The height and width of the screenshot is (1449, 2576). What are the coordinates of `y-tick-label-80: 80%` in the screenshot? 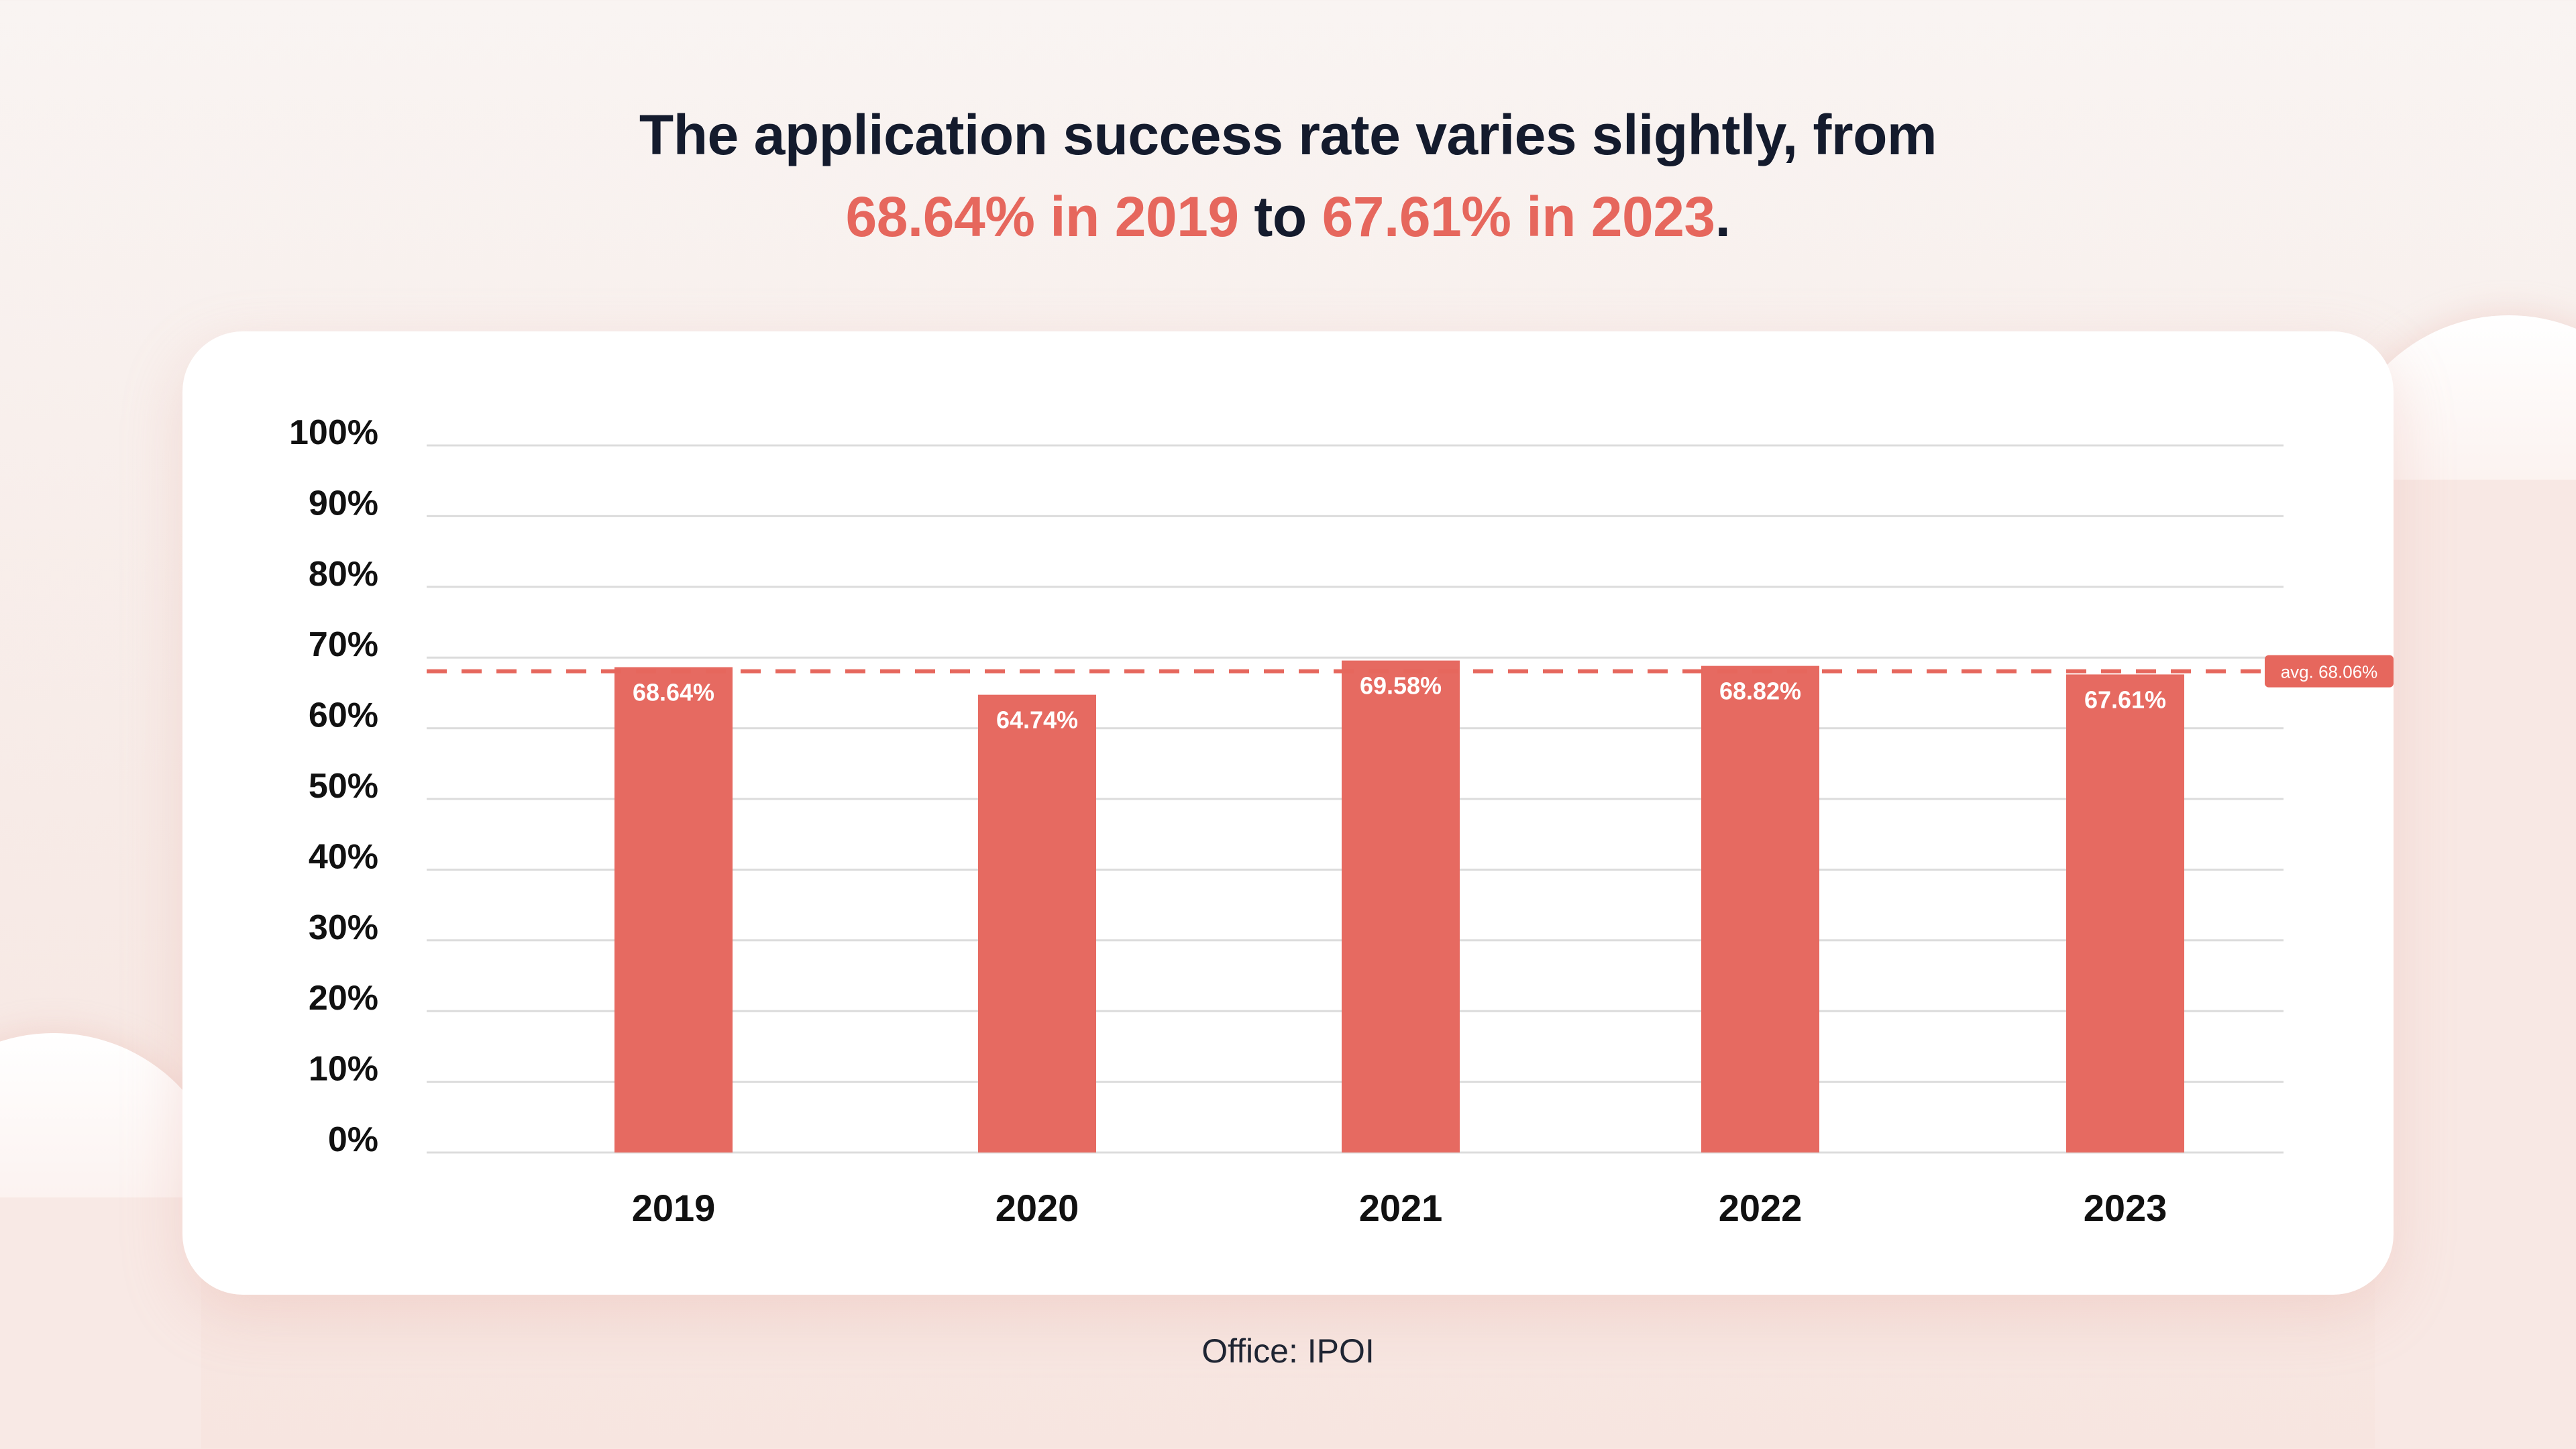 It's located at (343, 574).